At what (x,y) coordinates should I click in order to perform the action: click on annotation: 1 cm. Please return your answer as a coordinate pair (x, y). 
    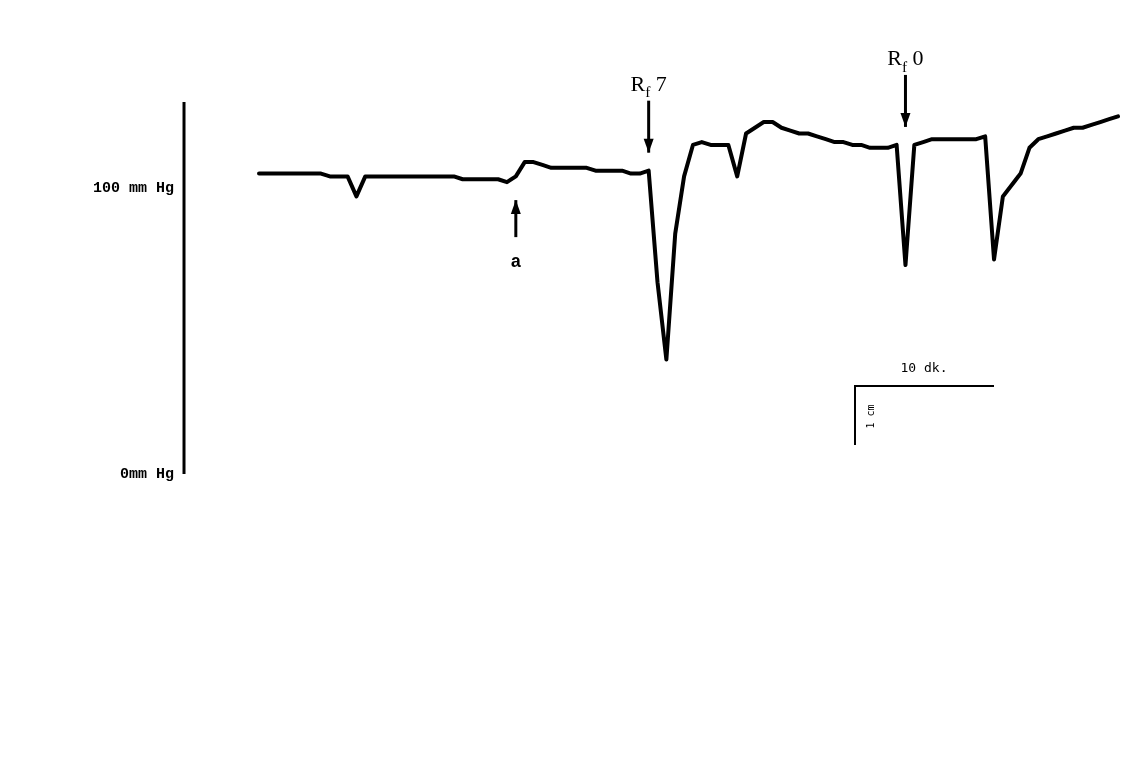
    Looking at the image, I should click on (870, 416).